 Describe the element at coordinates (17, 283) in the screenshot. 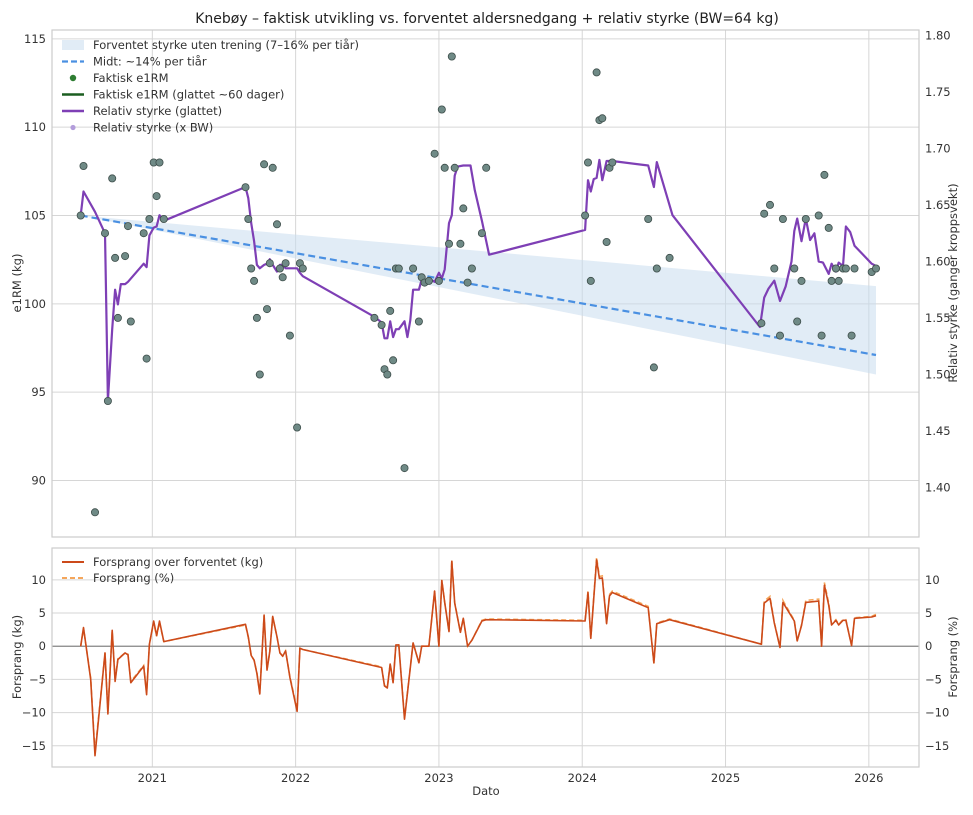

I see `top-y-axis-label: e1RM (kg)` at that location.